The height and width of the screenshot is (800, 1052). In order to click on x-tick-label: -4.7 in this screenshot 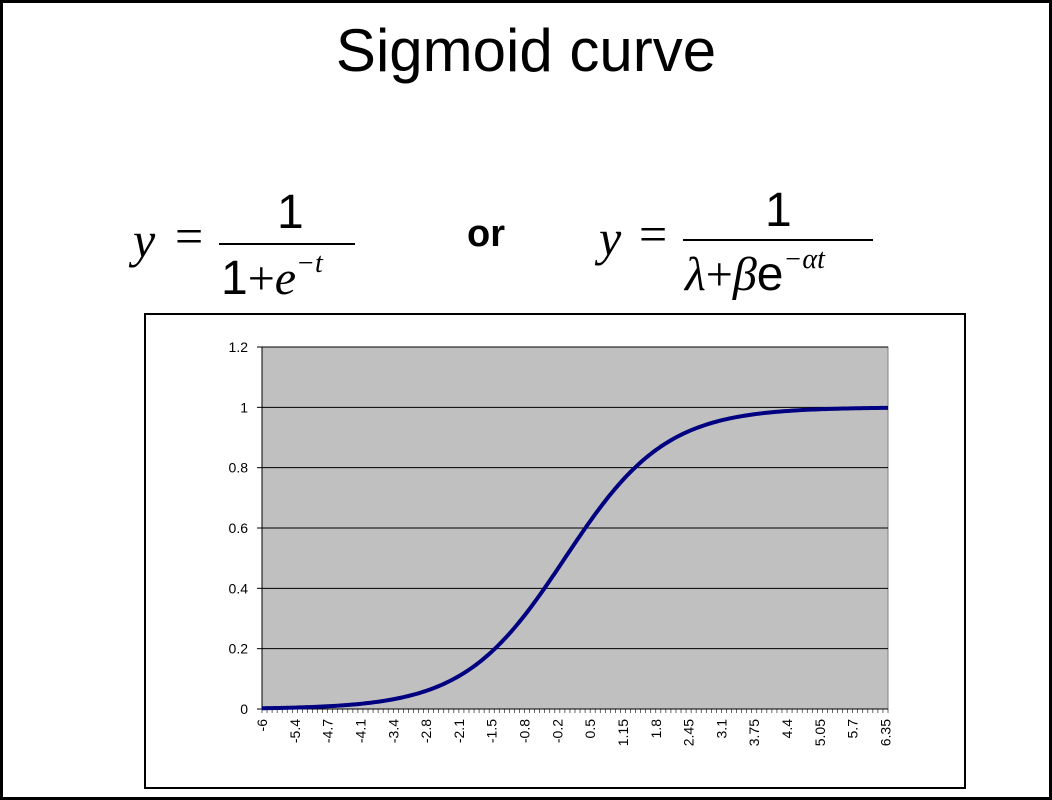, I will do `click(328, 731)`.